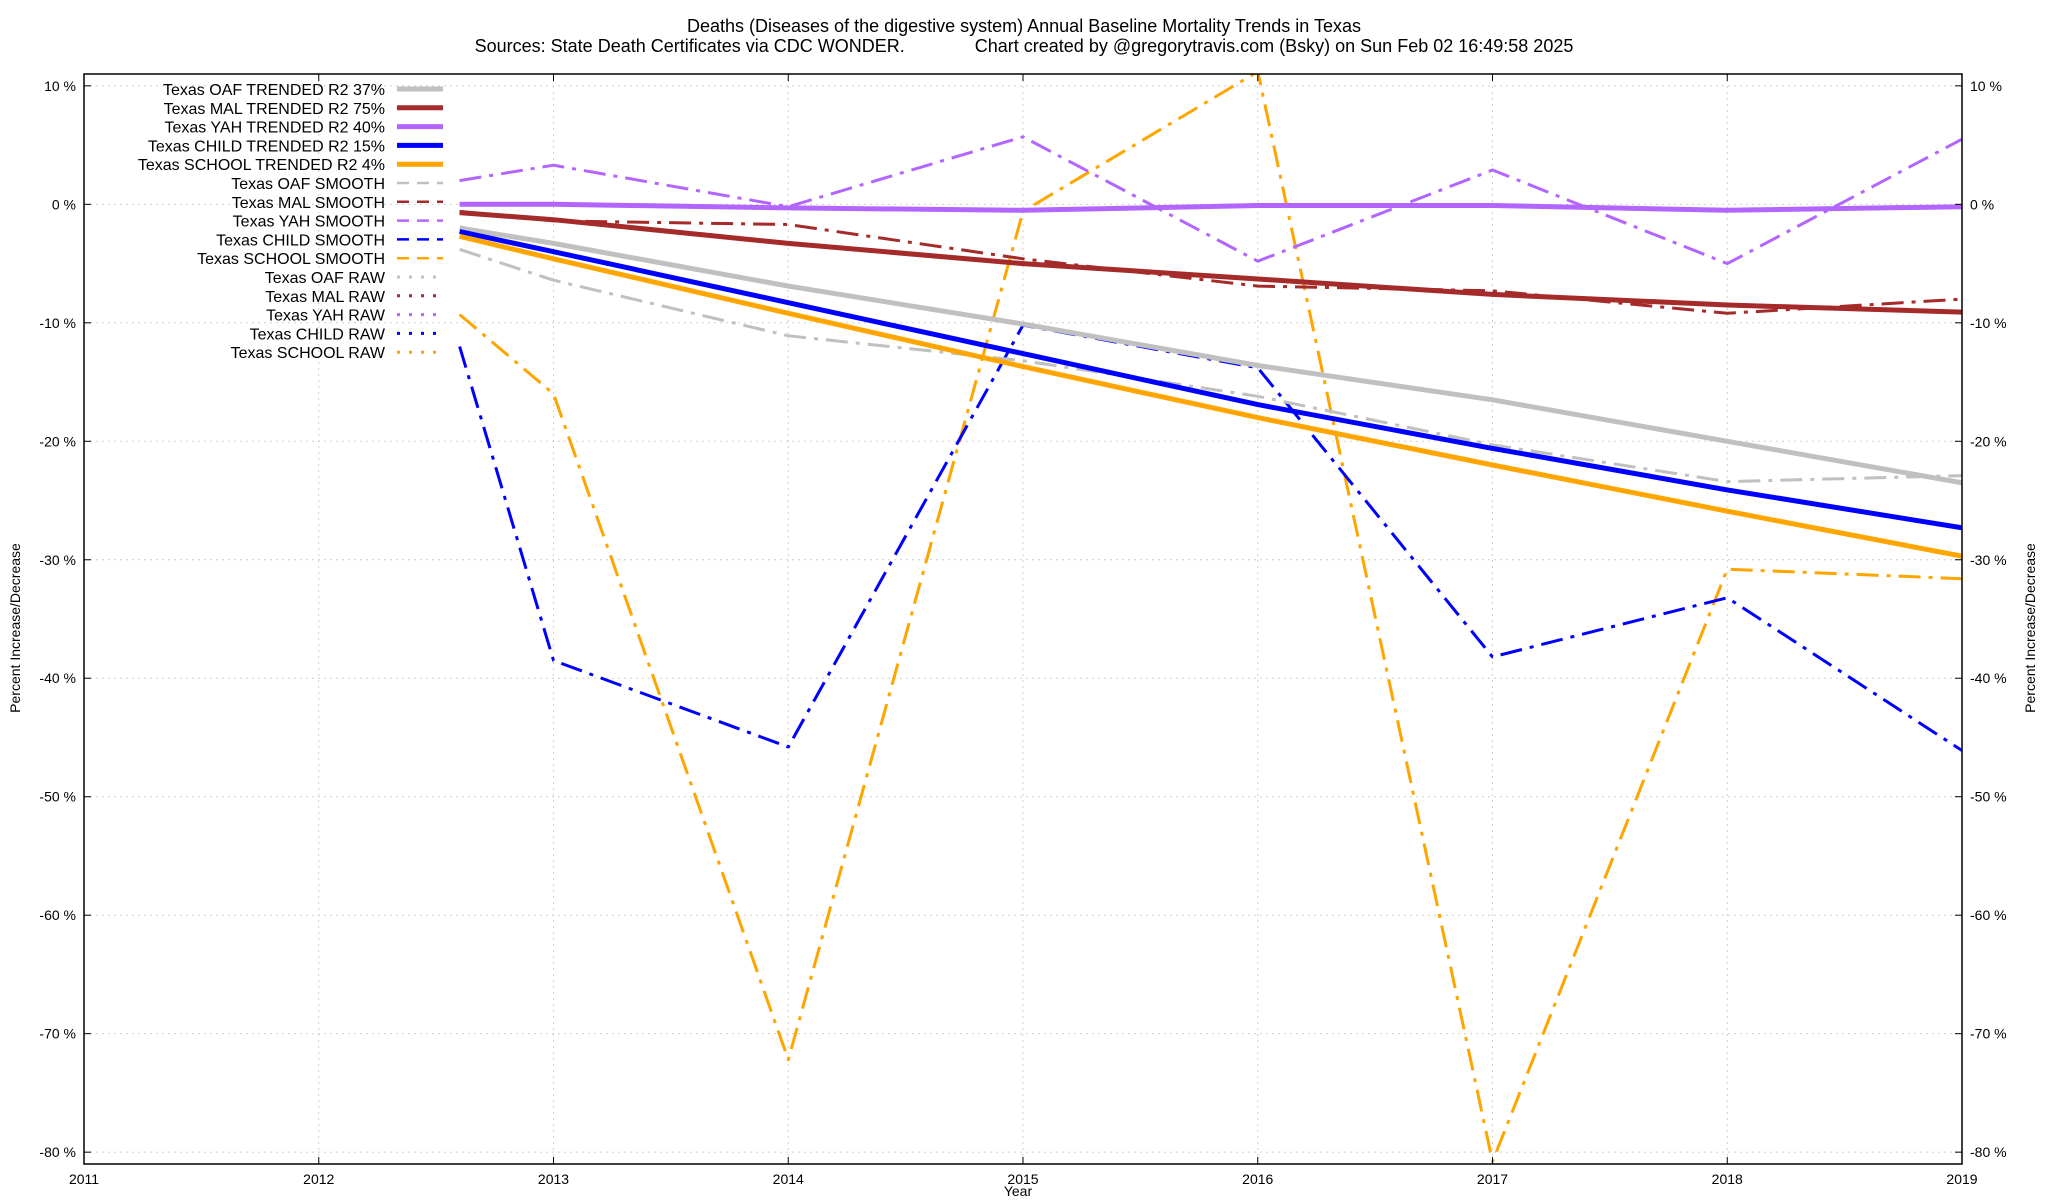  Describe the element at coordinates (84, 1179) in the screenshot. I see `x-tick-label: 2011` at that location.